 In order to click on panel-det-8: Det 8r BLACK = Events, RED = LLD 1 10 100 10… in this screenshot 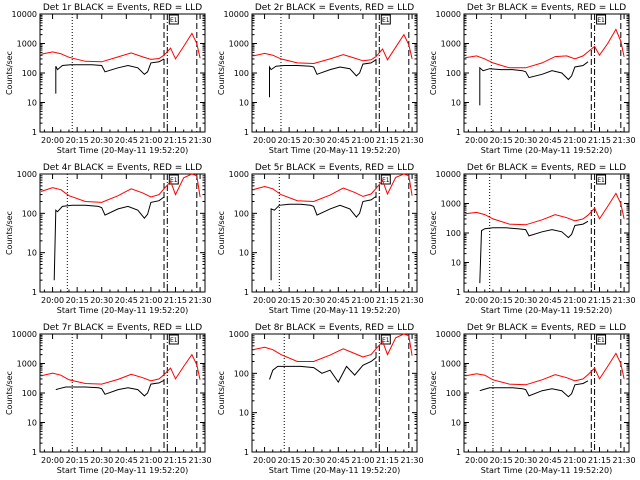, I will do `click(320, 399)`.